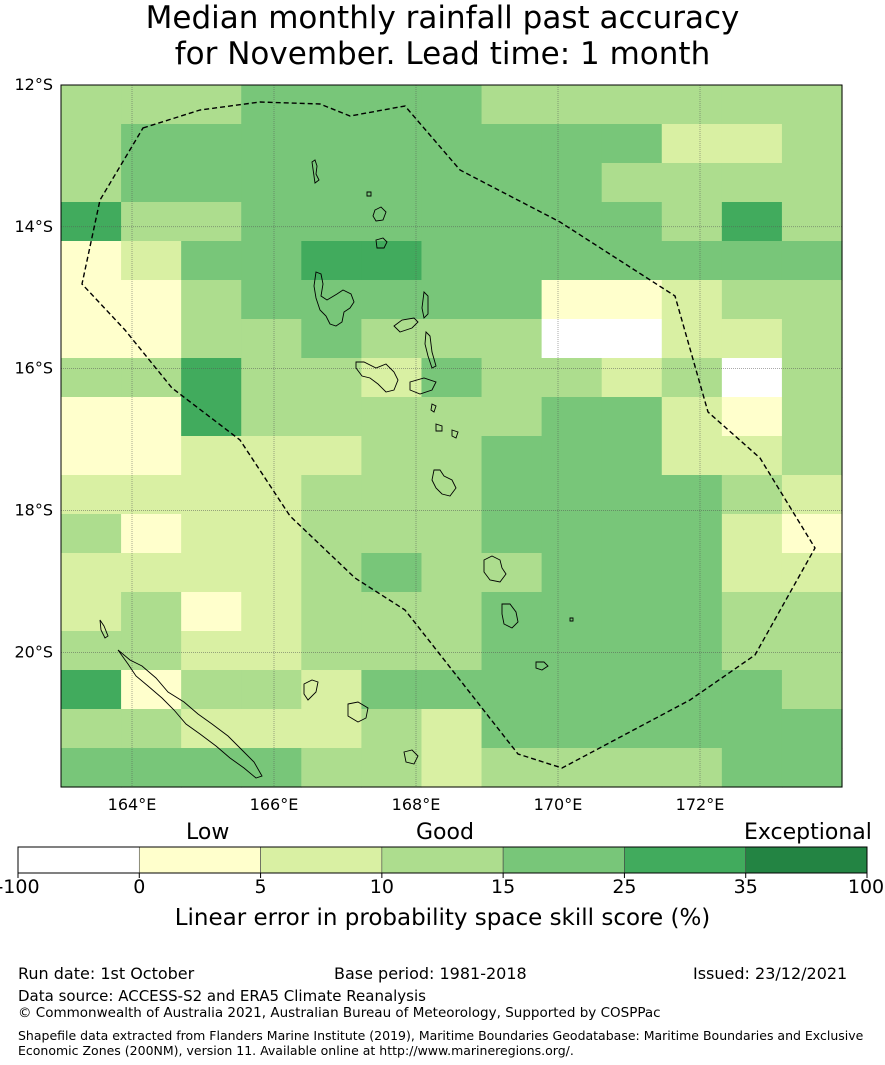  Describe the element at coordinates (442, 18) in the screenshot. I see `title-line-1: Median monthly rainfall past accuracy` at that location.